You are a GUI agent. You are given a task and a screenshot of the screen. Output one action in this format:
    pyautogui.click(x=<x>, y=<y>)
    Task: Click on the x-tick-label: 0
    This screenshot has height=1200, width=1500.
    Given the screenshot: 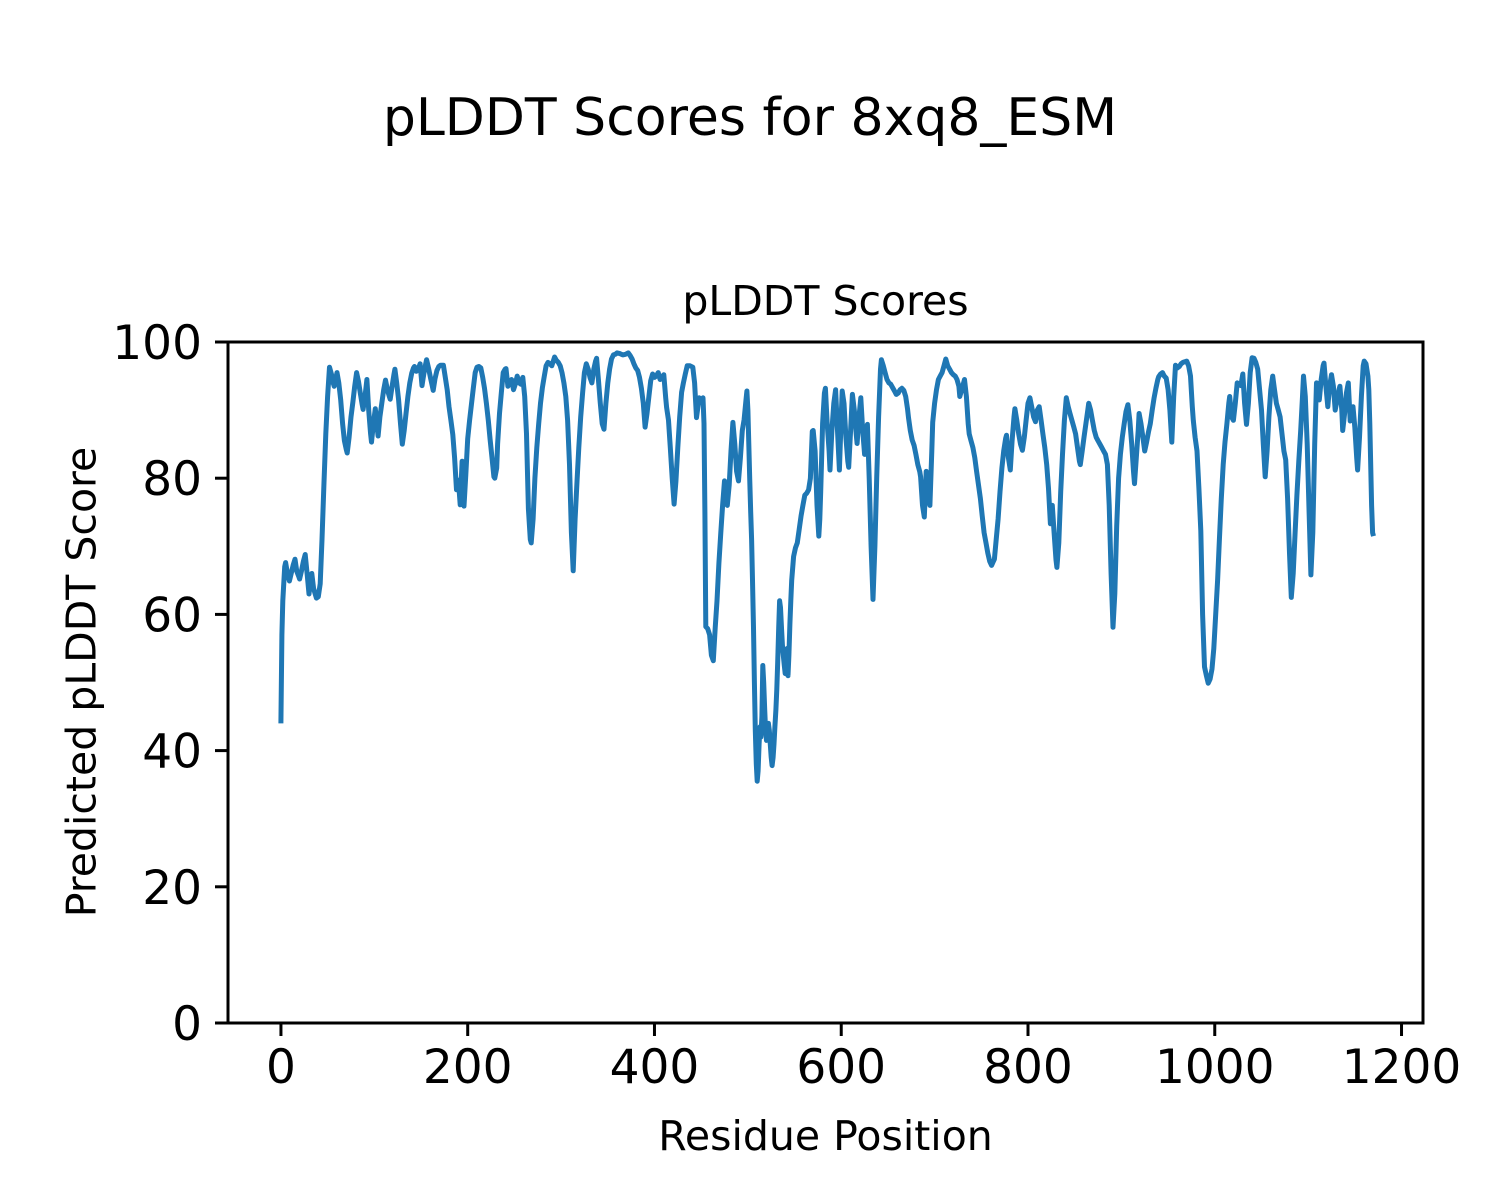 What is the action you would take?
    pyautogui.click(x=281, y=1067)
    